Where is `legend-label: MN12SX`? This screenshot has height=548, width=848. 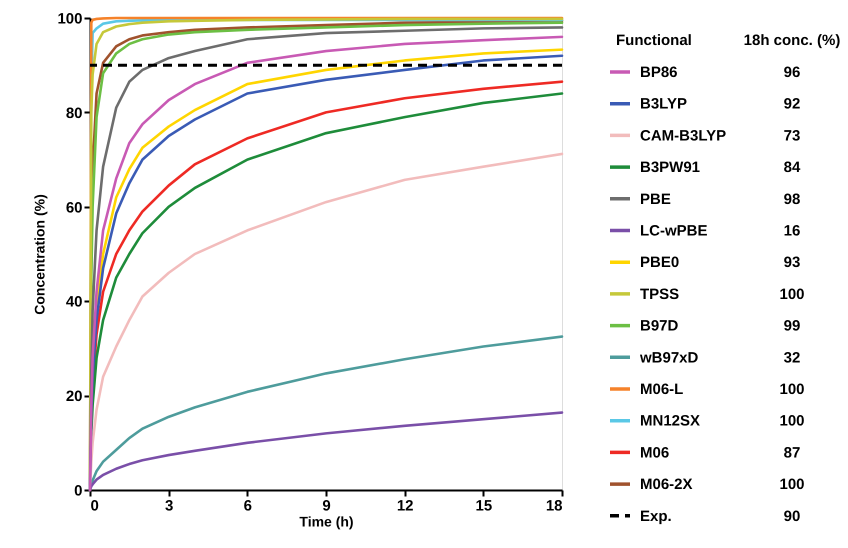
legend-label: MN12SX is located at coordinates (670, 421).